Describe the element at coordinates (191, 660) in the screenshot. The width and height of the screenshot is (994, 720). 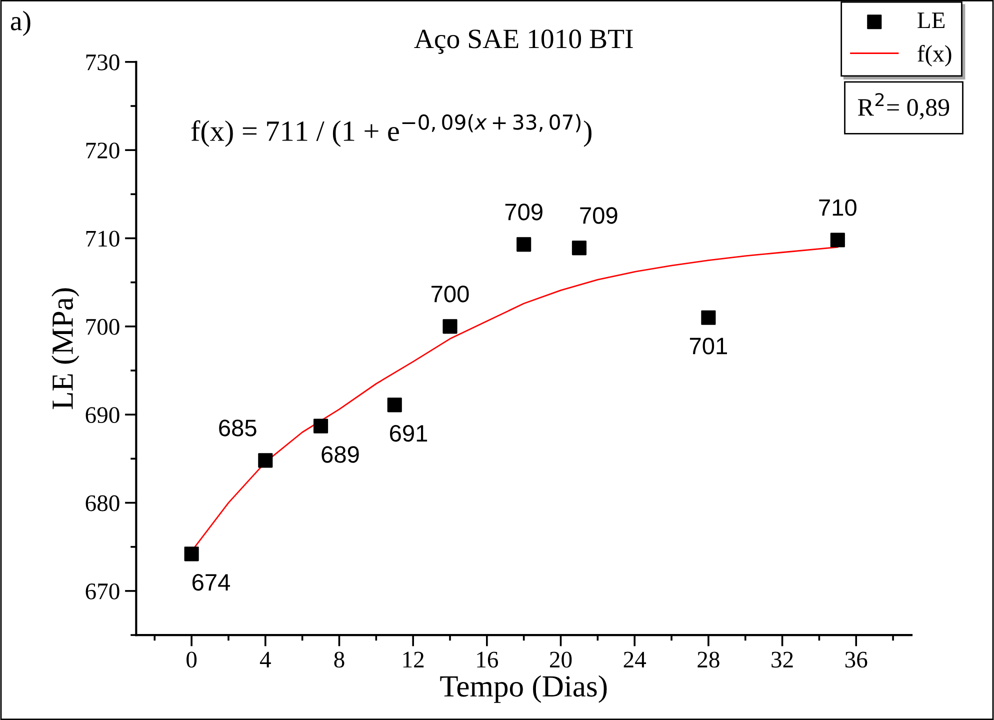
I see `x-tick-label: 0` at that location.